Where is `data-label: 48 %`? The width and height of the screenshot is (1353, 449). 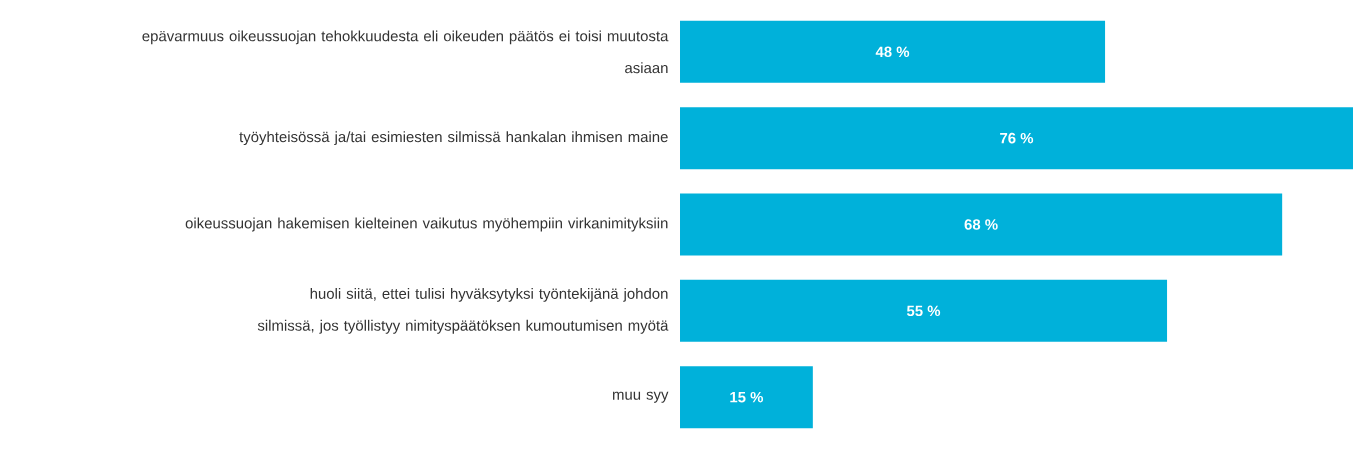 data-label: 48 % is located at coordinates (892, 52).